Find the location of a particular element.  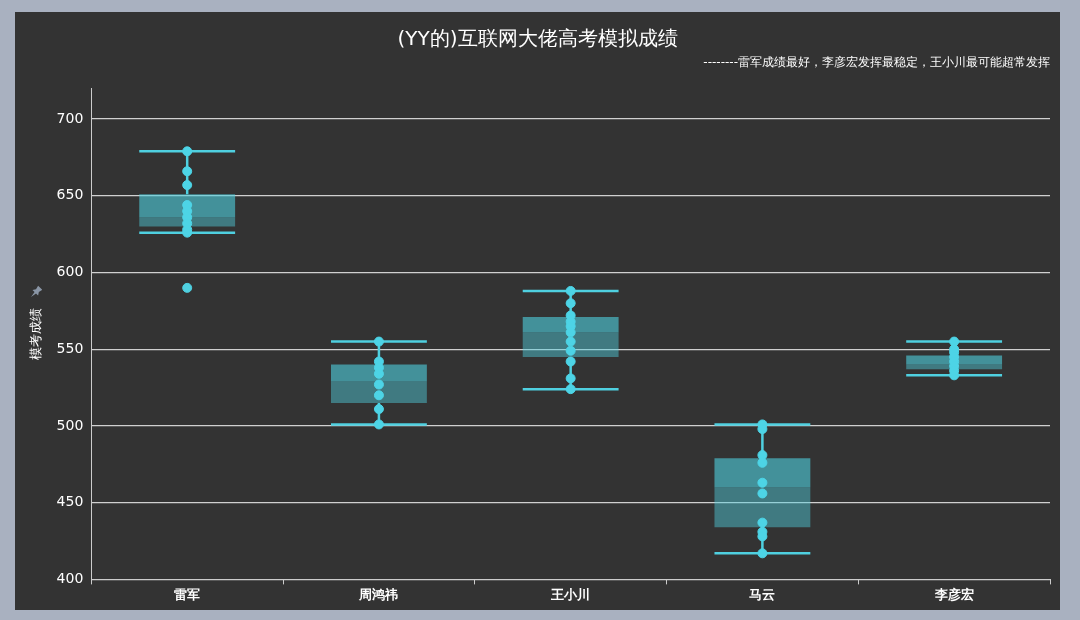

x-tick-label: 周鸿祎 is located at coordinates (378, 594).